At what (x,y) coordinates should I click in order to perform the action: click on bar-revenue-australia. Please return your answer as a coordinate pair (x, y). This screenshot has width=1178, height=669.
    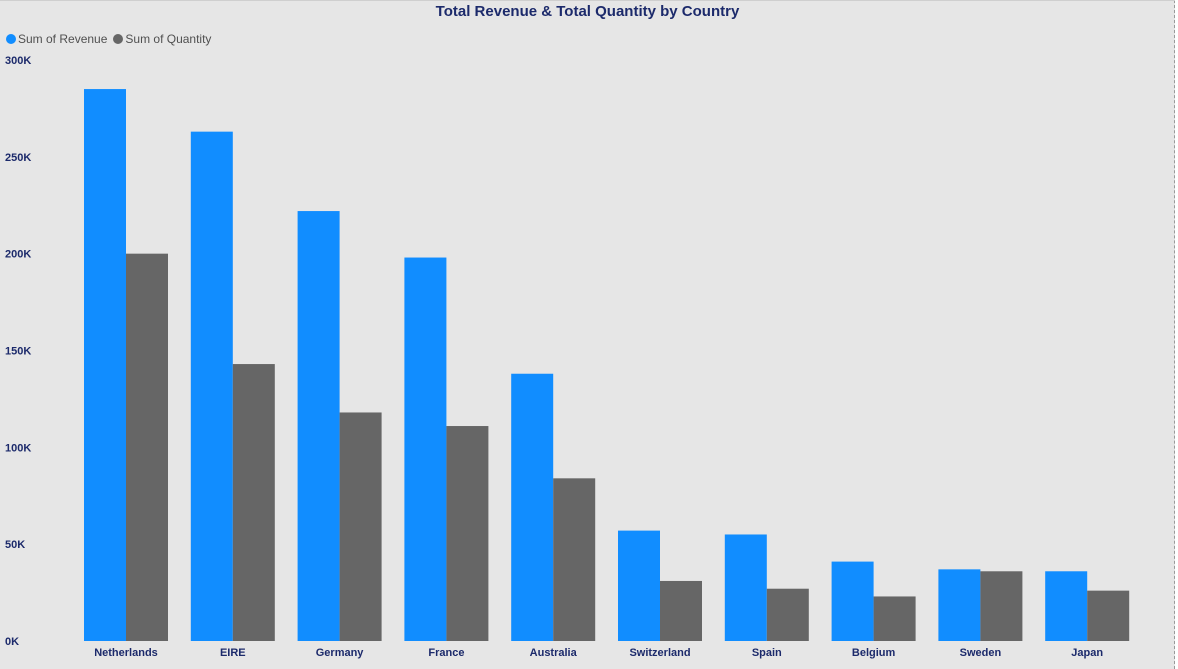
    Looking at the image, I should click on (532, 507).